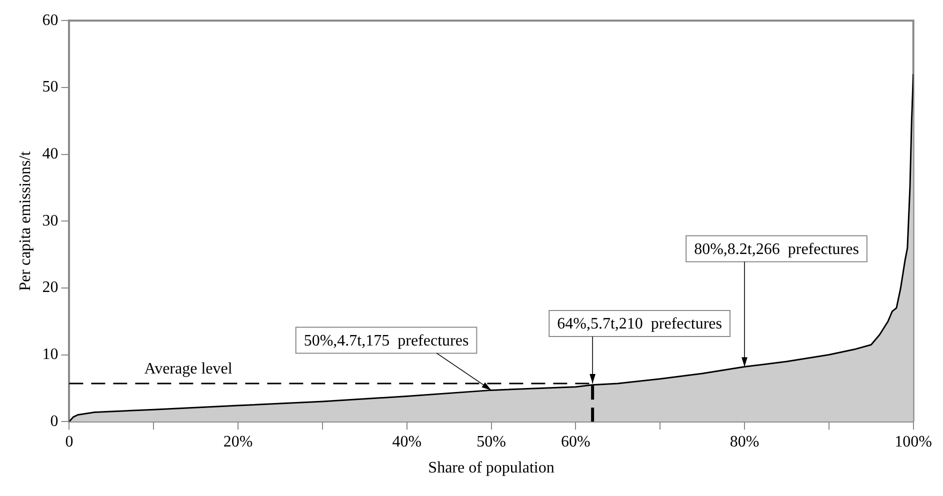  I want to click on x-tick-label: 0, so click(69, 441).